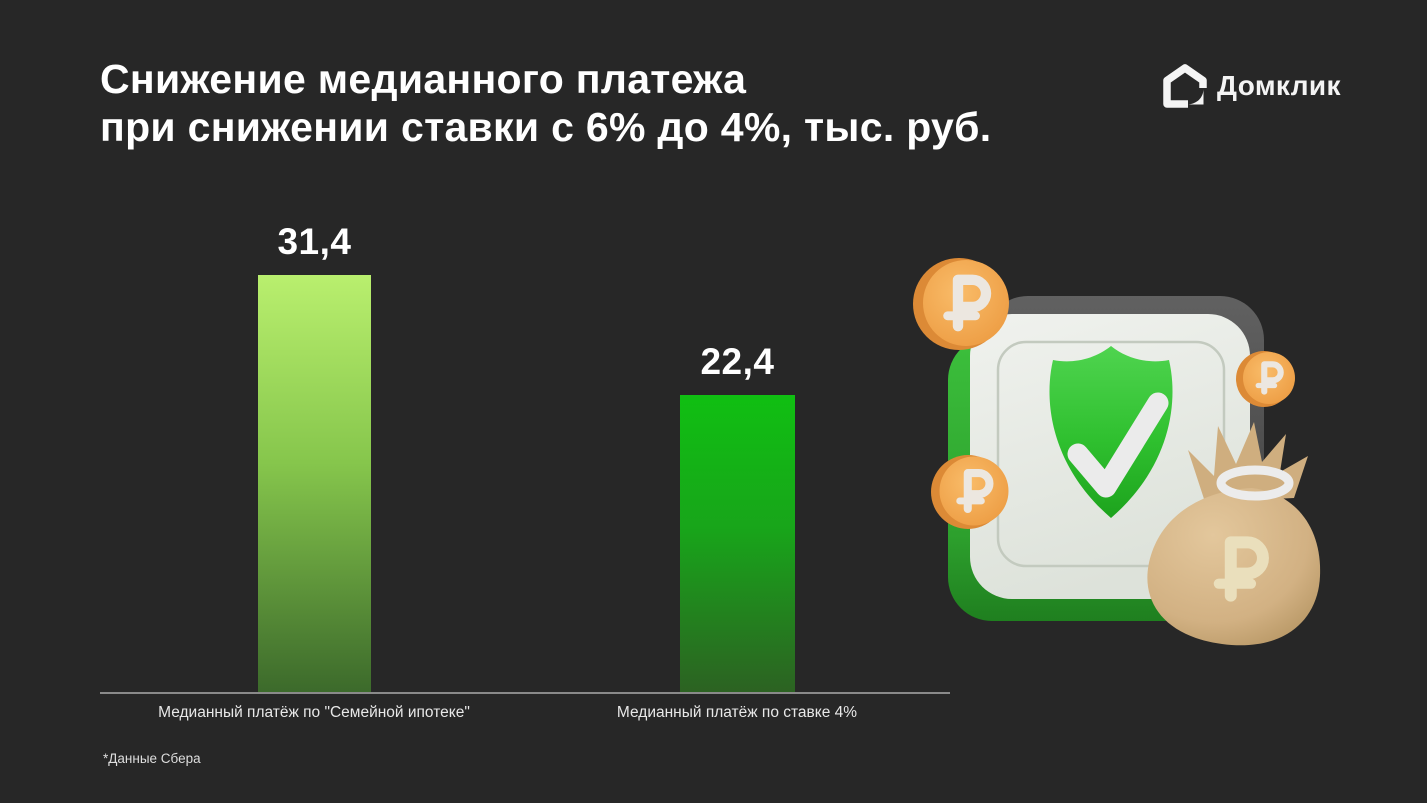 This screenshot has width=1427, height=803. I want to click on bar-group-family-mortgage: 31,4, so click(314, 456).